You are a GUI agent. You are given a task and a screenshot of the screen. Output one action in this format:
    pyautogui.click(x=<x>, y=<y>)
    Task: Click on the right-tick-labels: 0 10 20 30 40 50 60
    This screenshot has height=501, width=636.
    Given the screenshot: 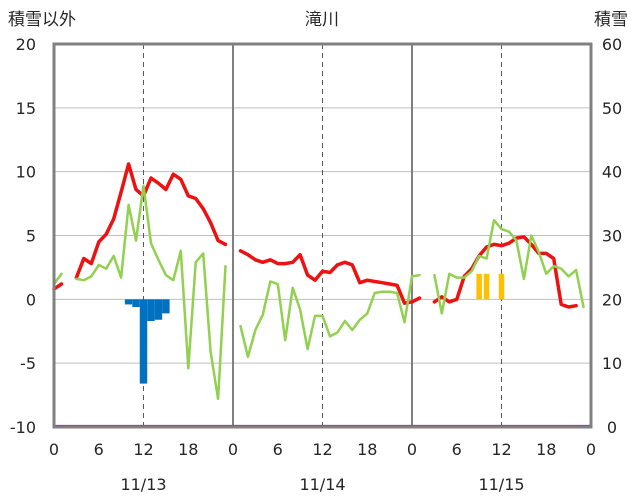 What is the action you would take?
    pyautogui.click(x=612, y=236)
    